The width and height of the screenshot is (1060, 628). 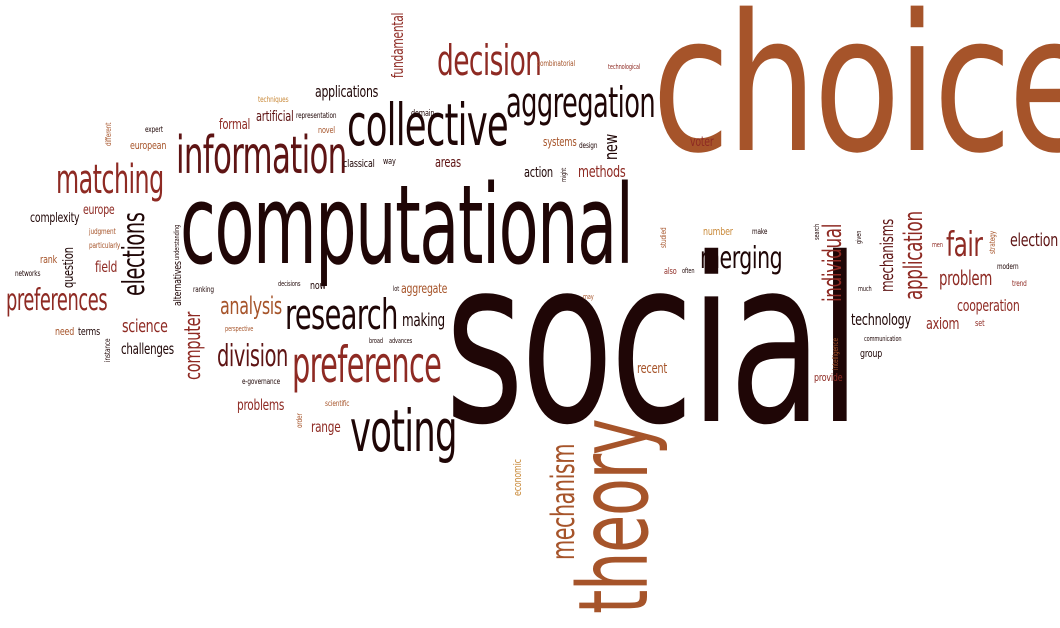 I want to click on word-provide: provide, so click(x=828, y=377).